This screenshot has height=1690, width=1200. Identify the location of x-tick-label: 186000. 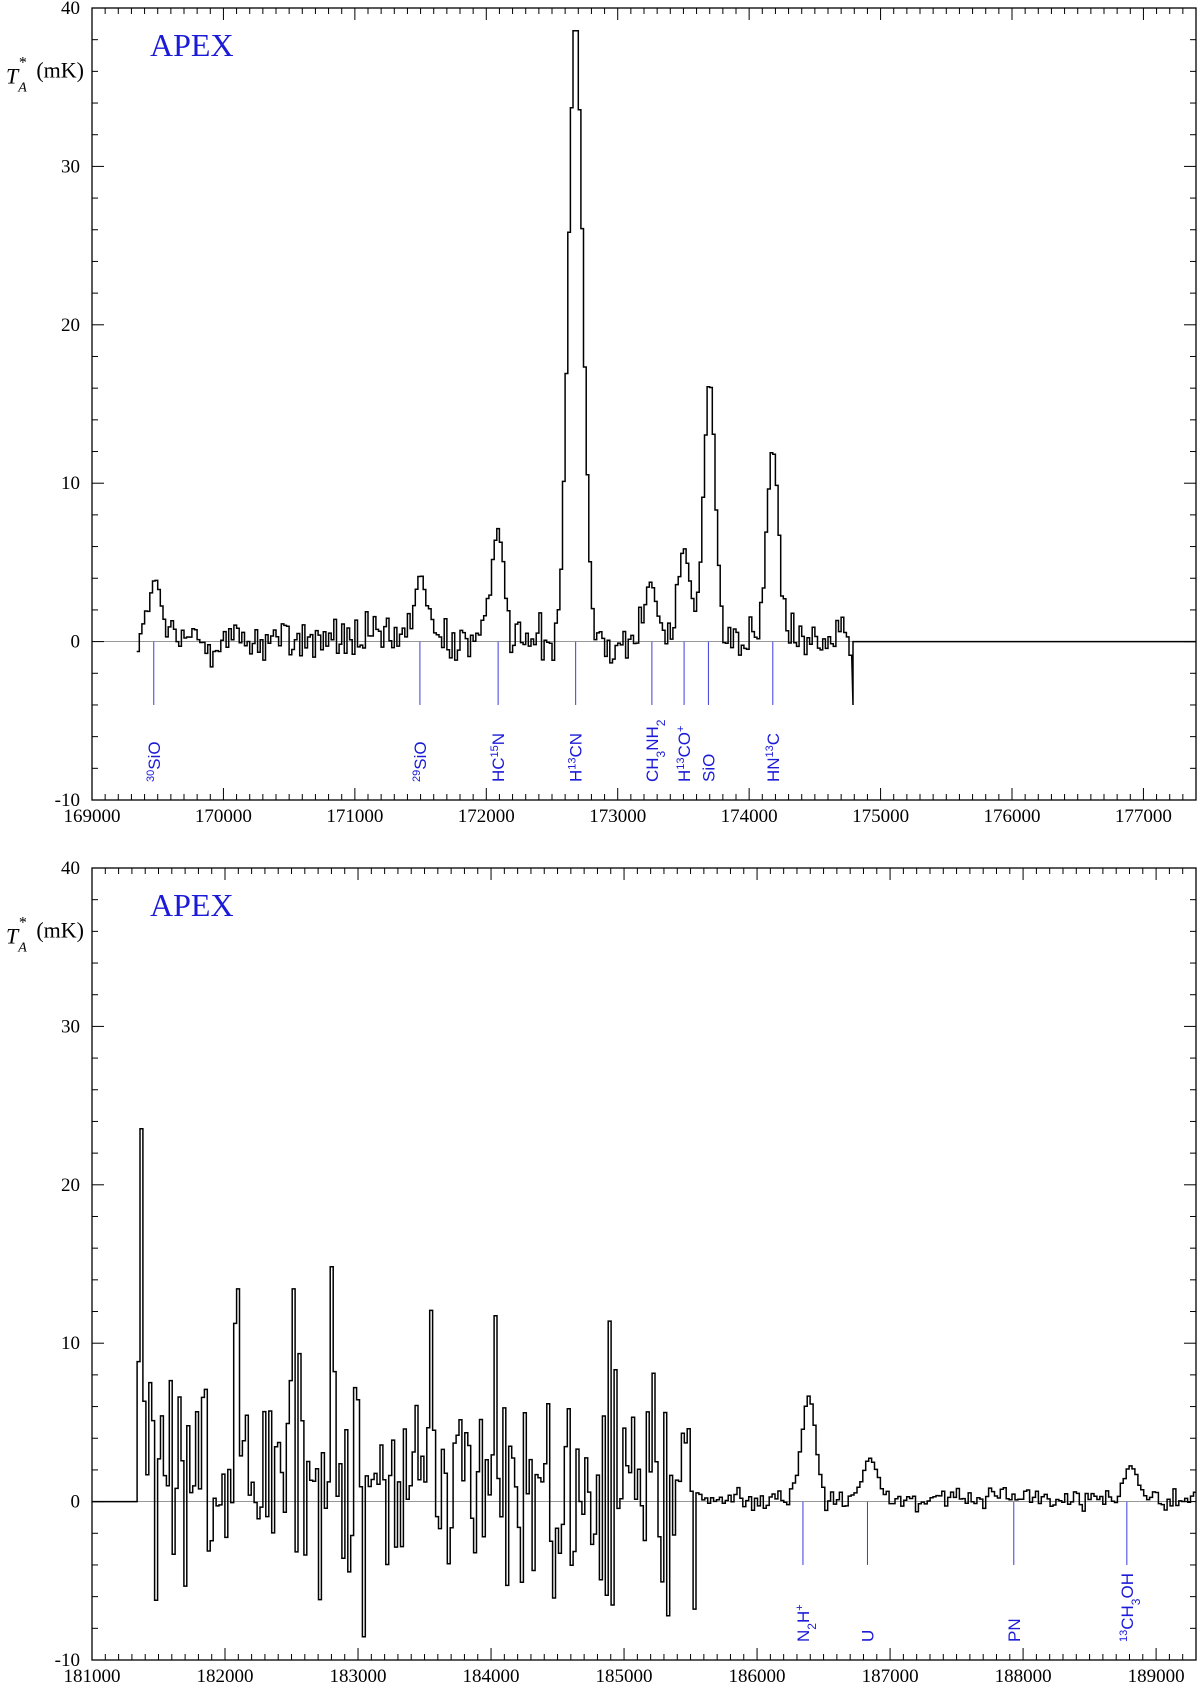
(757, 1676).